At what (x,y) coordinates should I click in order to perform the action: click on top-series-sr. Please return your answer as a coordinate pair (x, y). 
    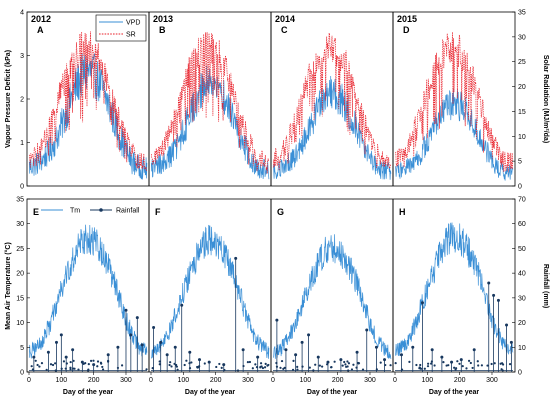
    Looking at the image, I should click on (88, 101).